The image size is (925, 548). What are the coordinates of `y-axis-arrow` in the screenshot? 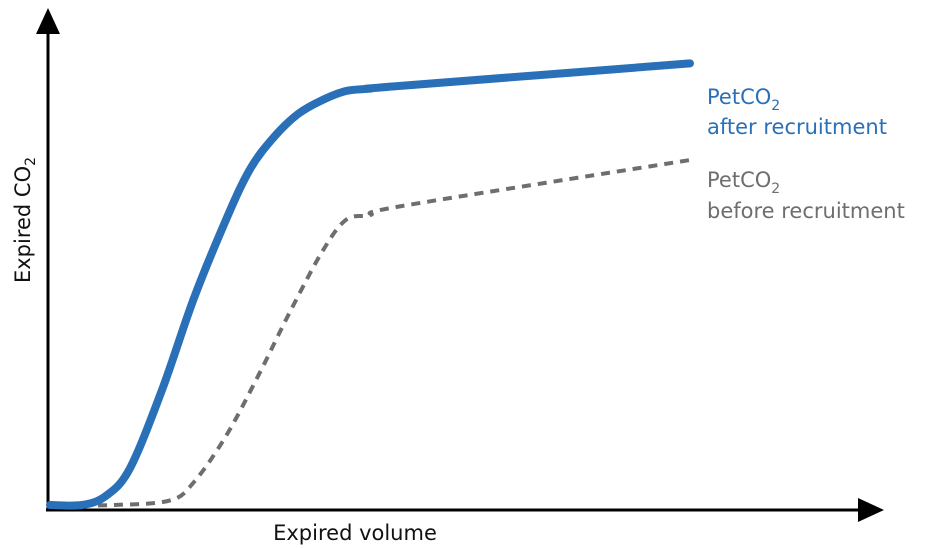 It's located at (48, 21).